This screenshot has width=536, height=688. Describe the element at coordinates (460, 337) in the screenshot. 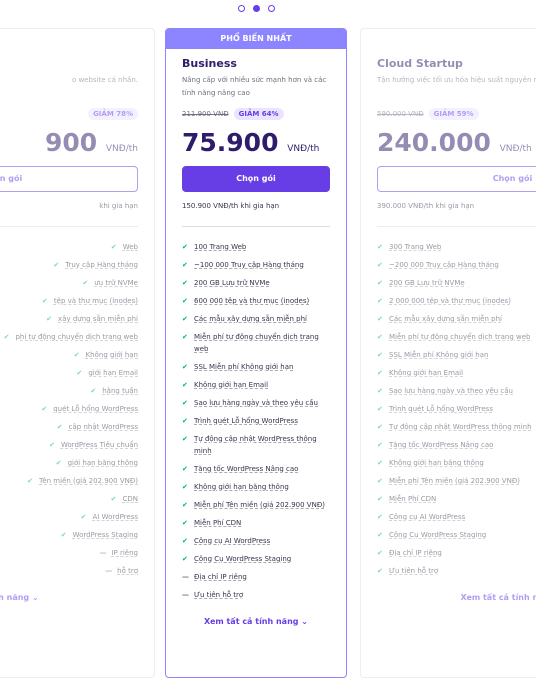

I see `feature-text: Miễn phí tự động chuyển dịch trang web` at that location.